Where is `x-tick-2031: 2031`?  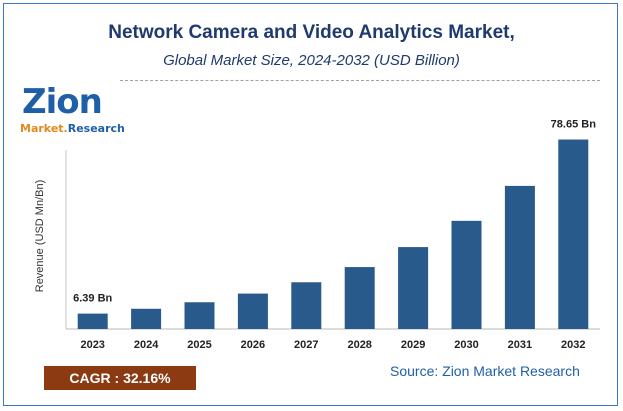 x-tick-2031: 2031 is located at coordinates (520, 345).